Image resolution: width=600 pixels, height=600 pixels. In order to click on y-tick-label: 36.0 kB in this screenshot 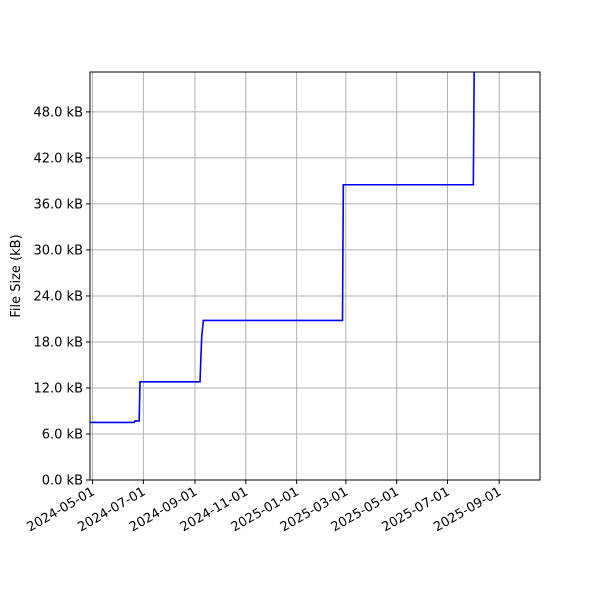, I will do `click(58, 204)`.